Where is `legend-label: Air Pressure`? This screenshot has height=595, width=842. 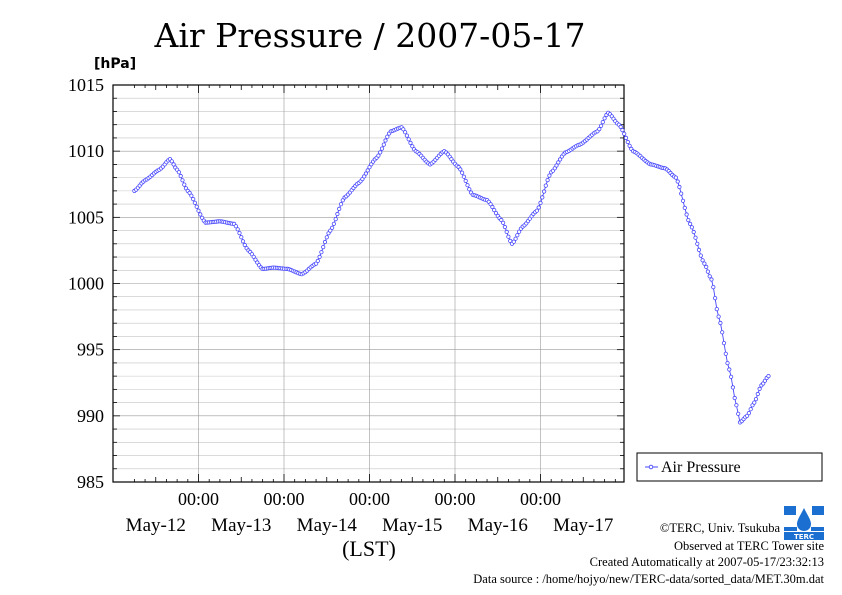 legend-label: Air Pressure is located at coordinates (701, 467).